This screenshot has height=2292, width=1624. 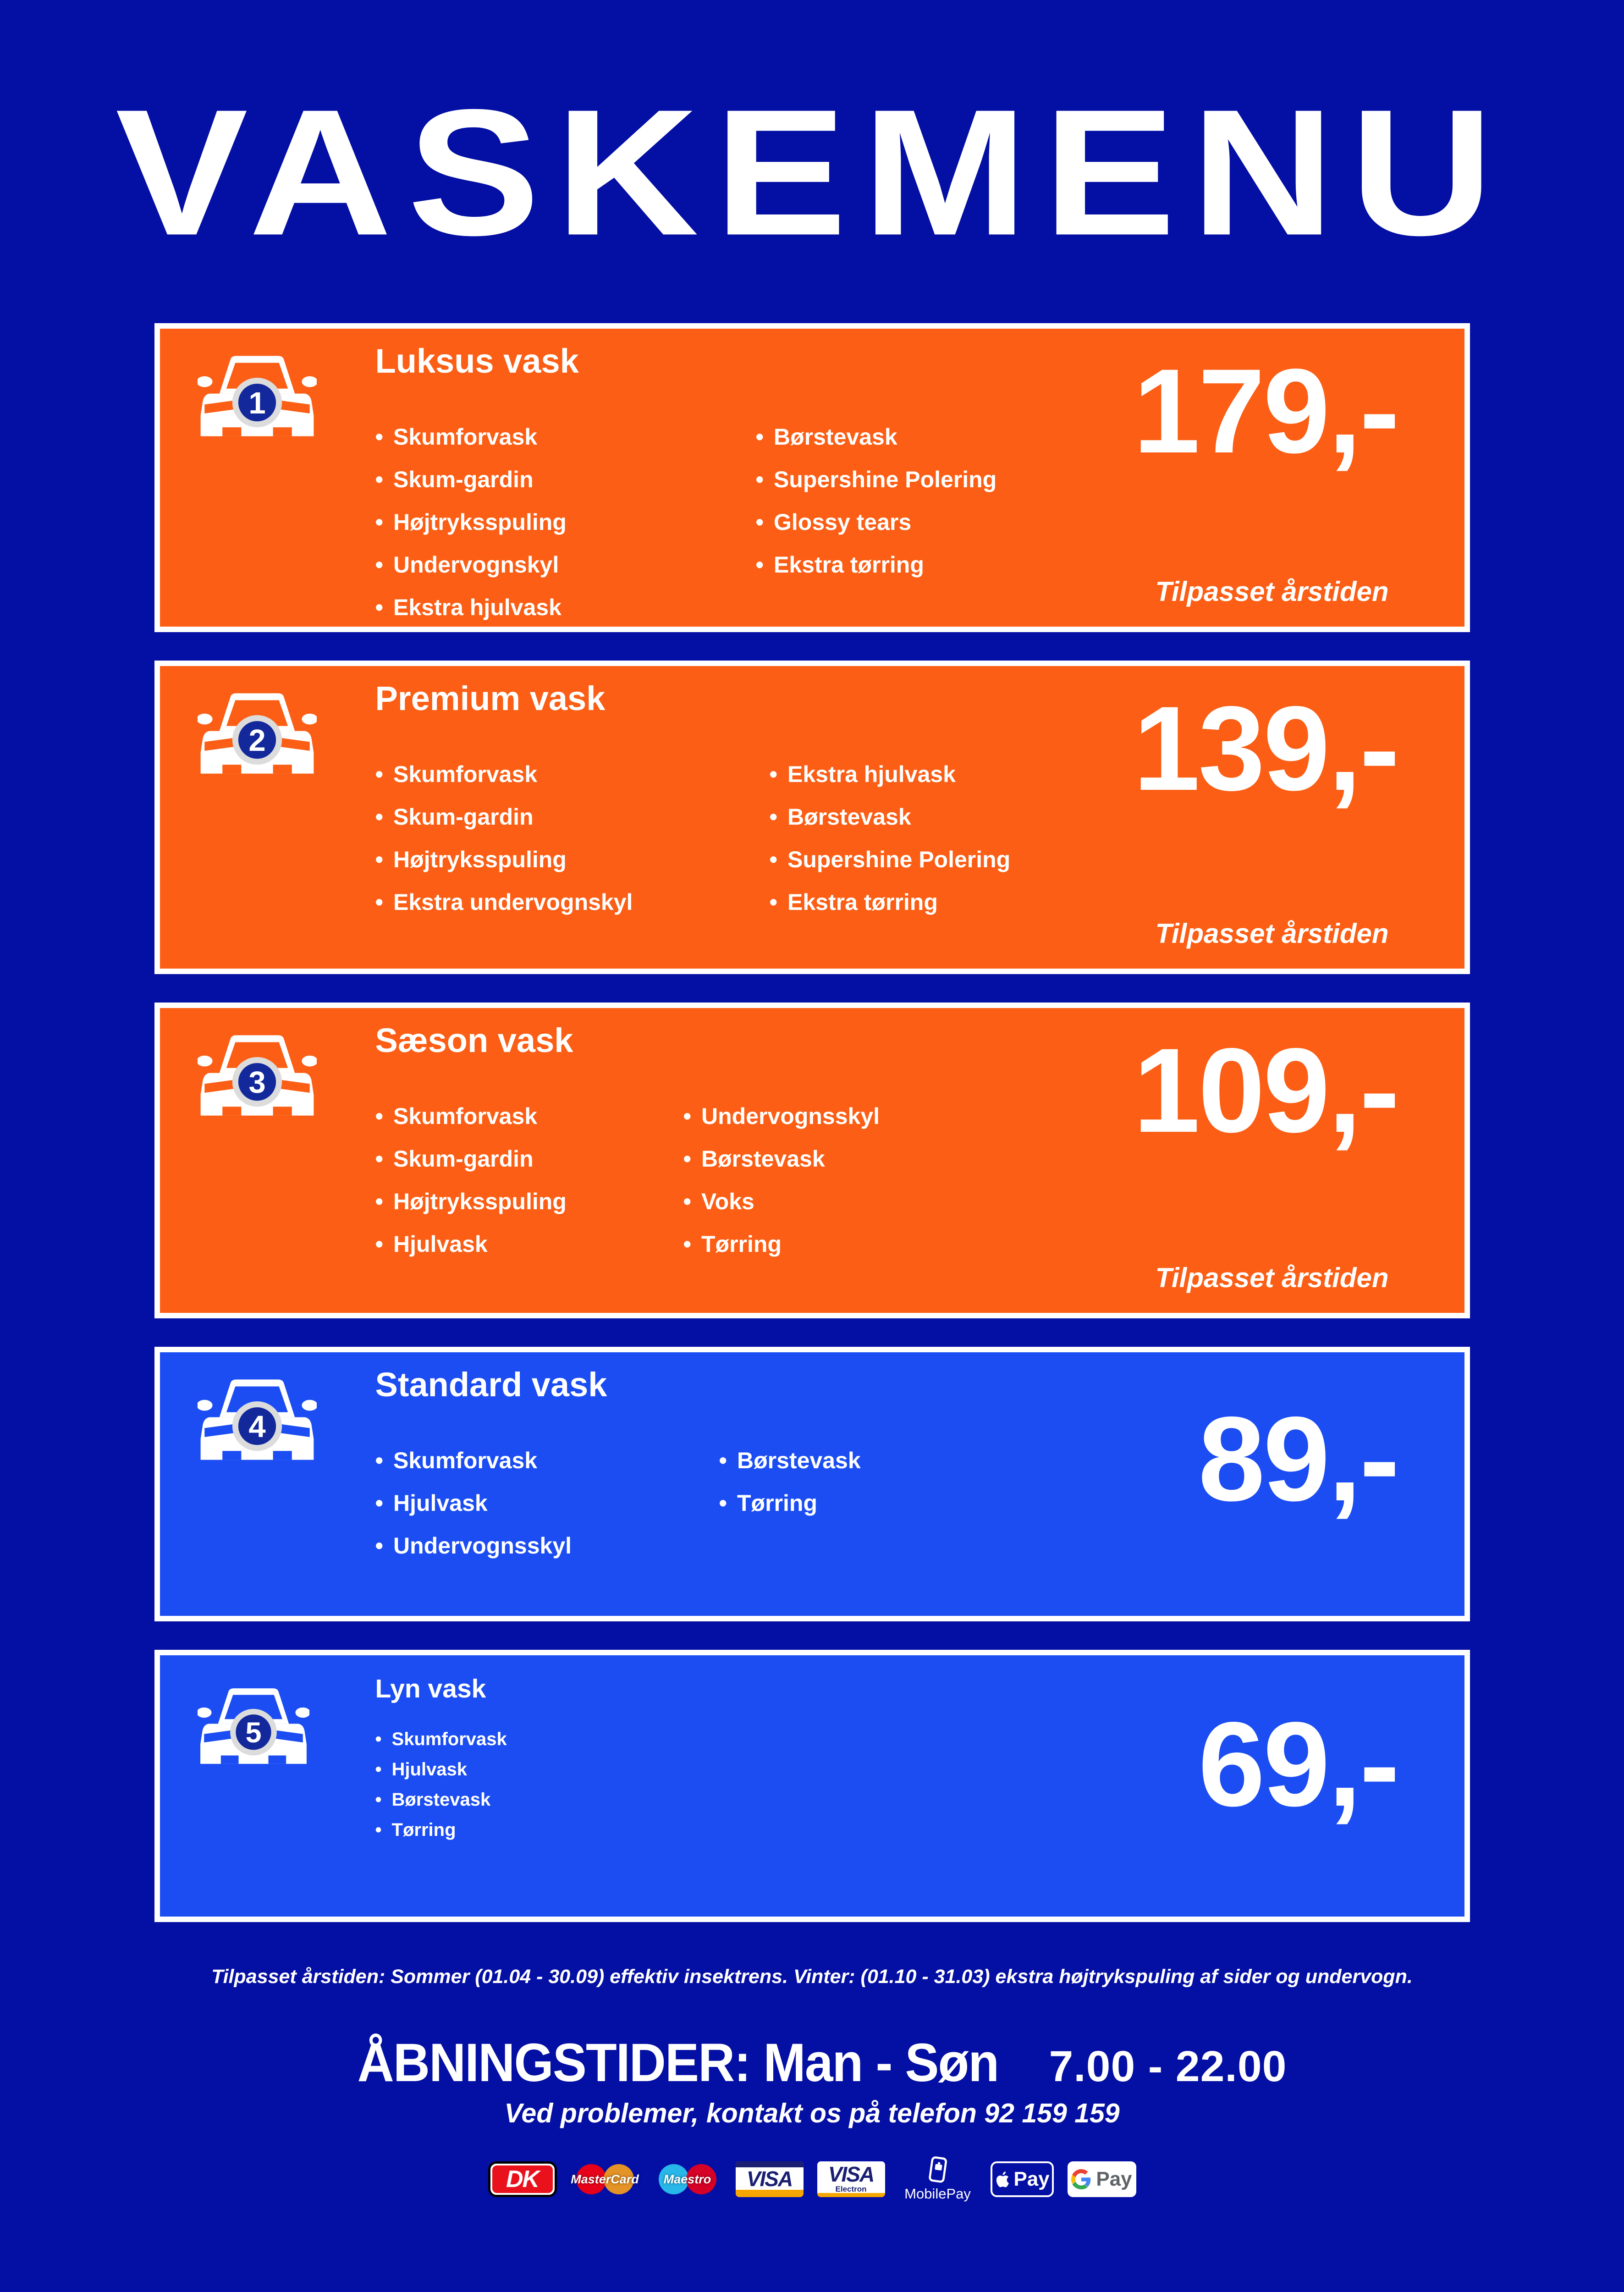 I want to click on car-icon: 4, so click(x=257, y=1419).